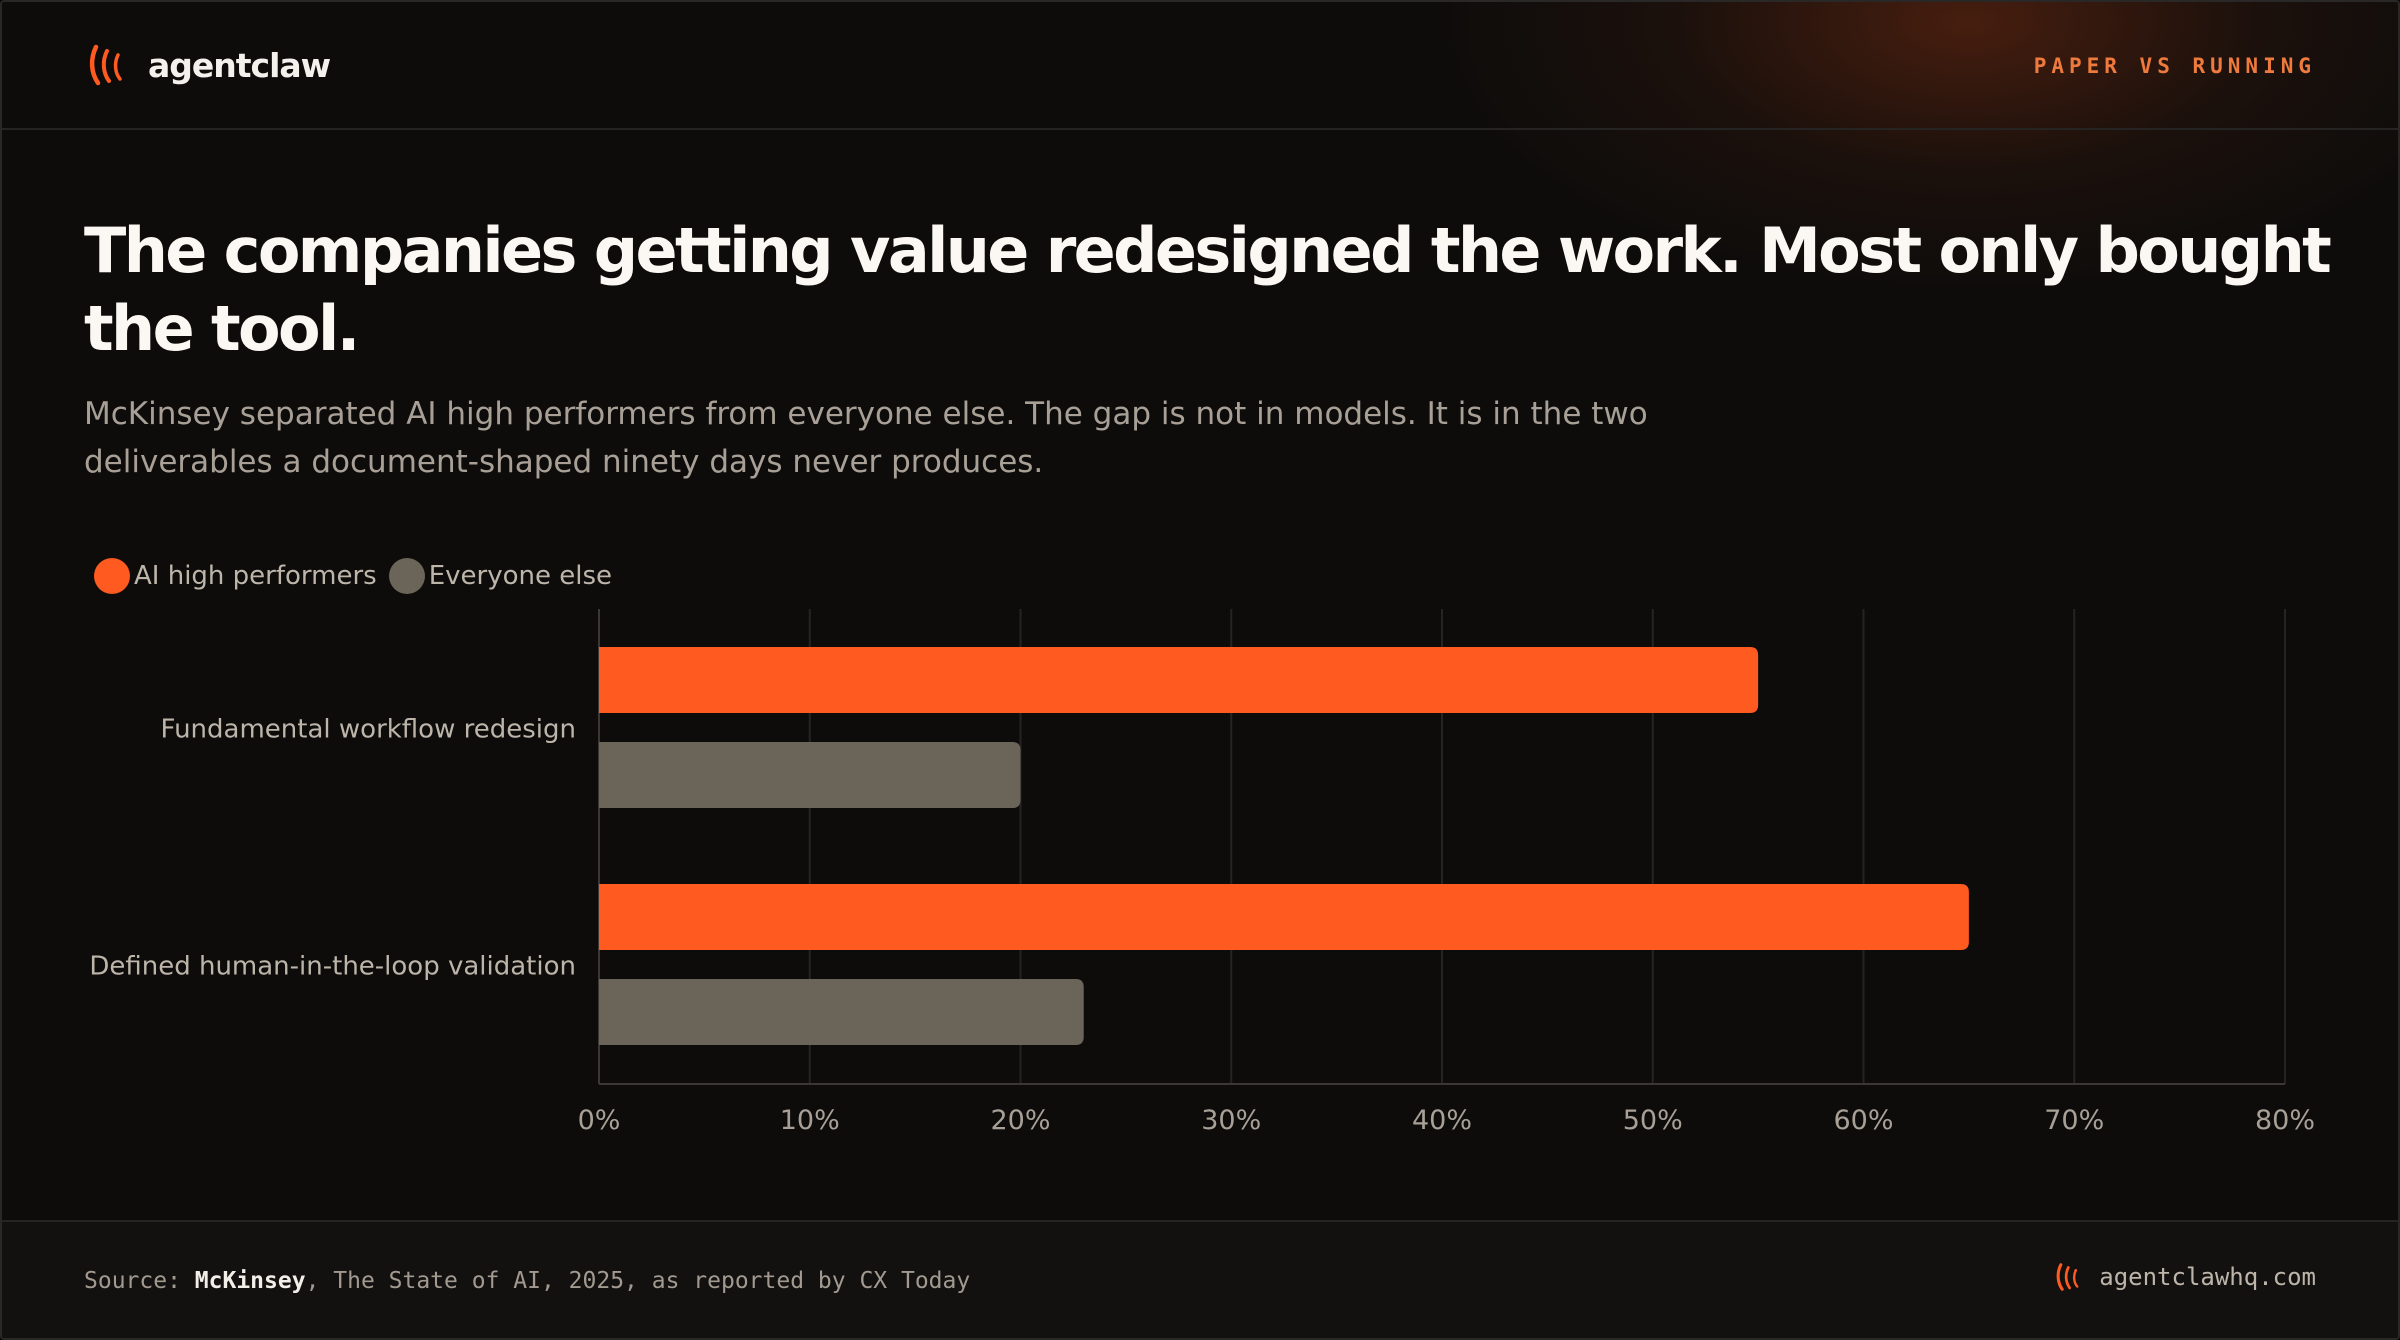 Image resolution: width=2400 pixels, height=1340 pixels. What do you see at coordinates (520, 576) in the screenshot?
I see `legend-label-everyone-else: Everyone else` at bounding box center [520, 576].